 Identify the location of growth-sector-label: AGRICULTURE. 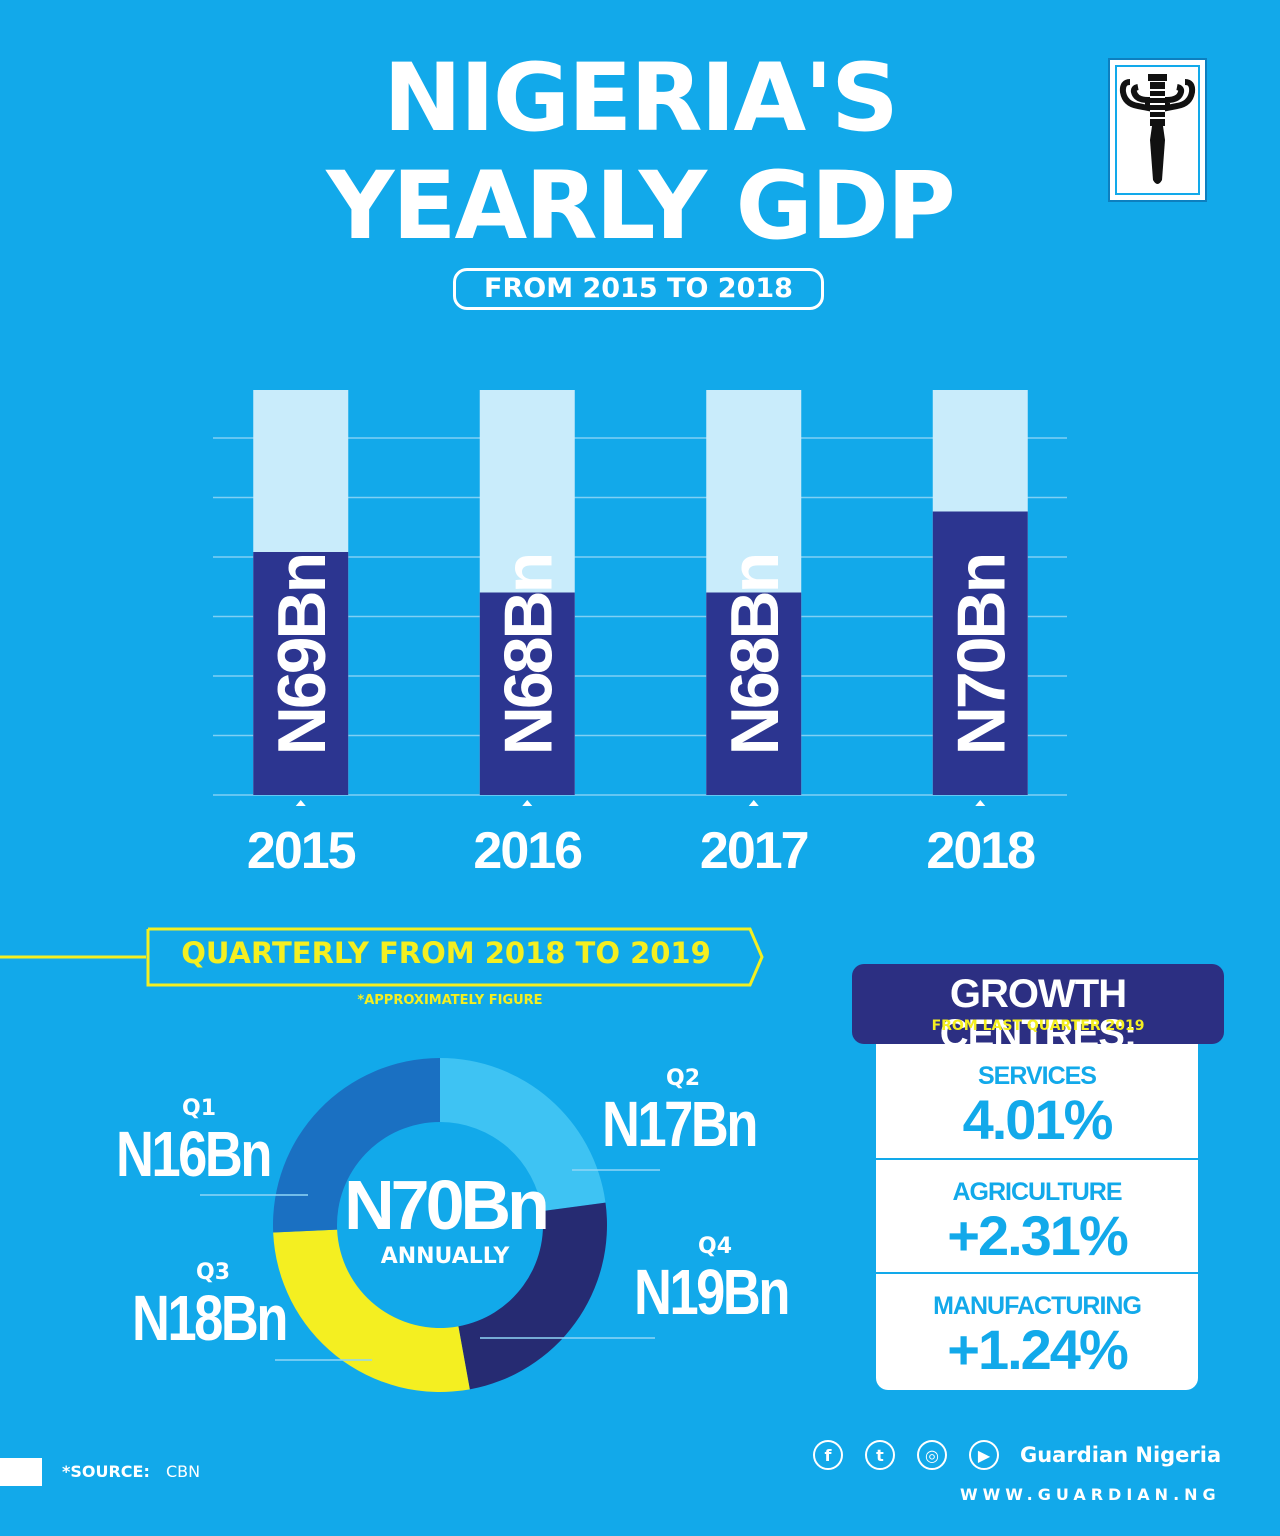
(1037, 1192).